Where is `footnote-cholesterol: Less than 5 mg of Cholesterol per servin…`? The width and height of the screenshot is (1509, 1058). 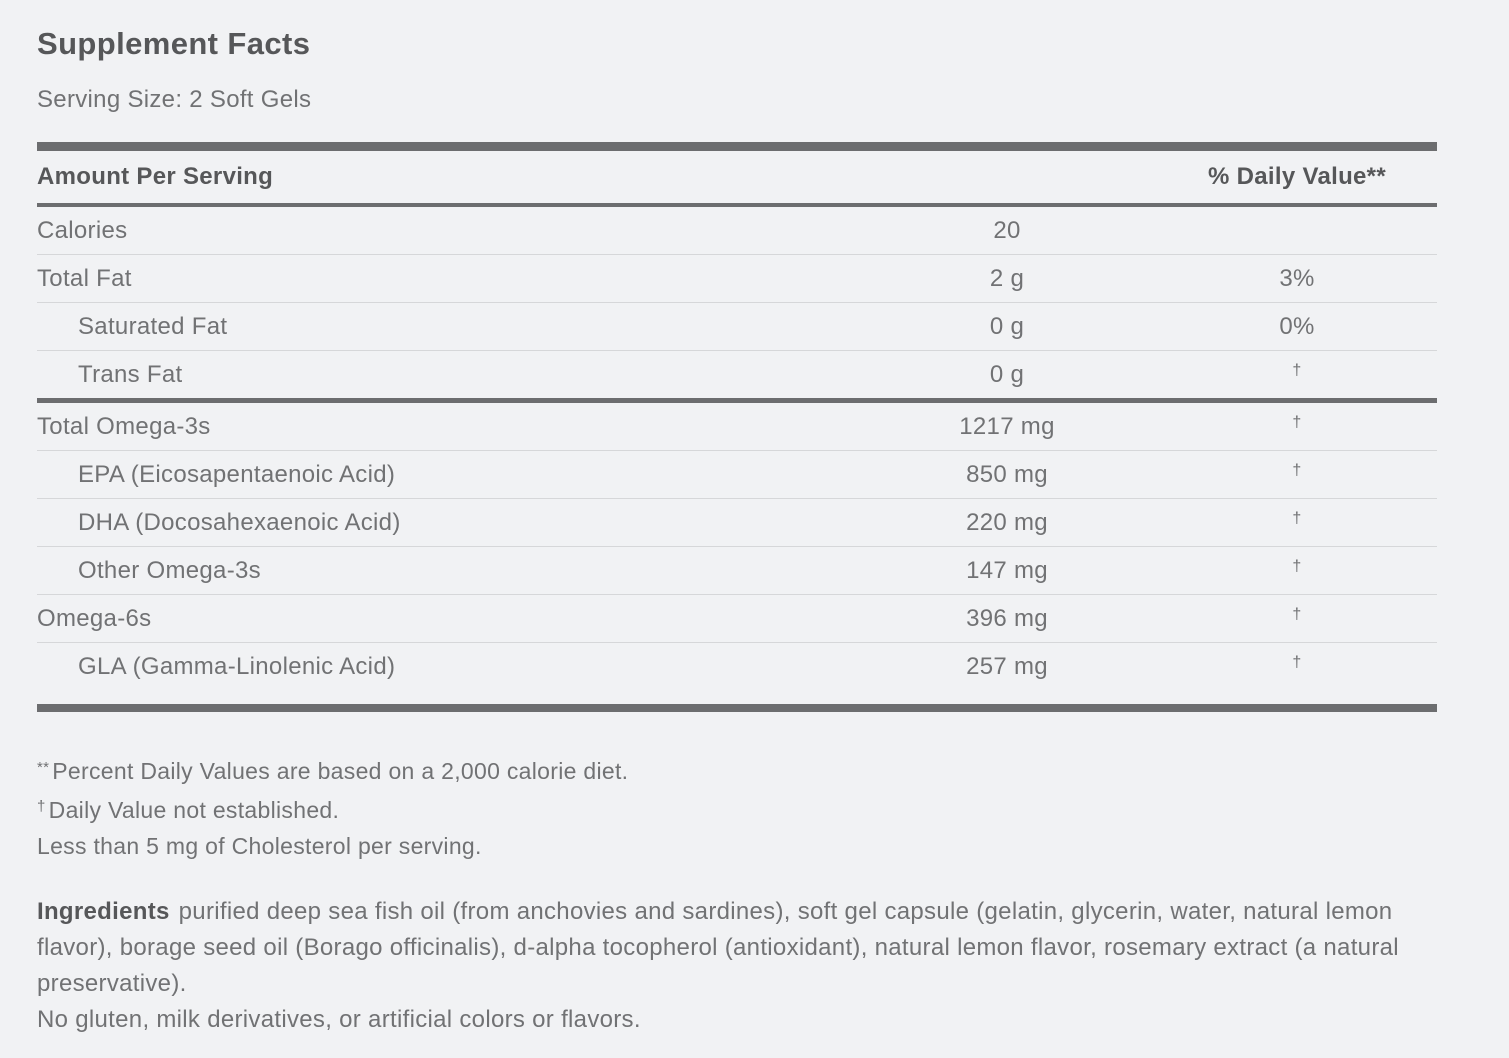
footnote-cholesterol: Less than 5 mg of Cholesterol per servin… is located at coordinates (259, 846).